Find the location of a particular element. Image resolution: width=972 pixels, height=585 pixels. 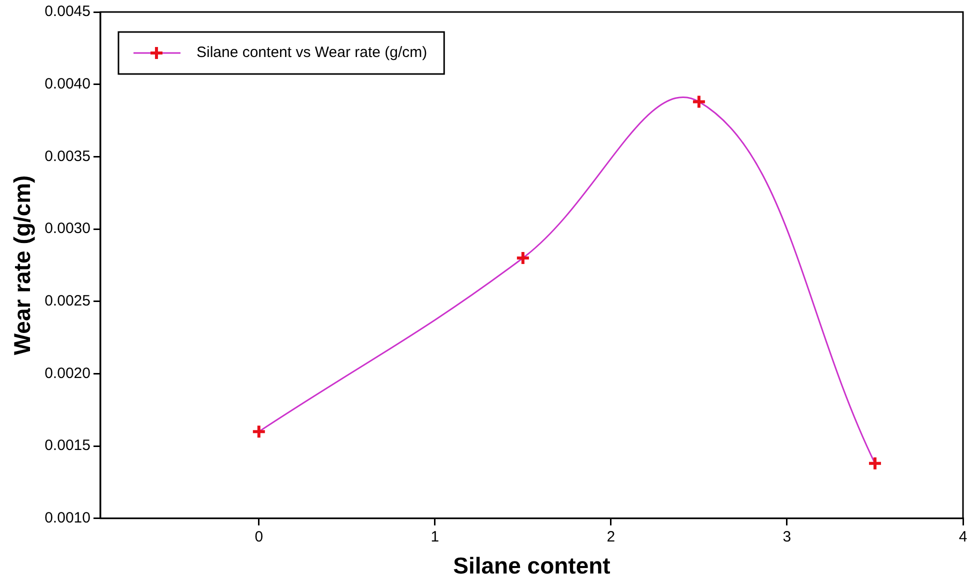

legend-label: Silane content vs Wear rate (g/cm) is located at coordinates (312, 53).